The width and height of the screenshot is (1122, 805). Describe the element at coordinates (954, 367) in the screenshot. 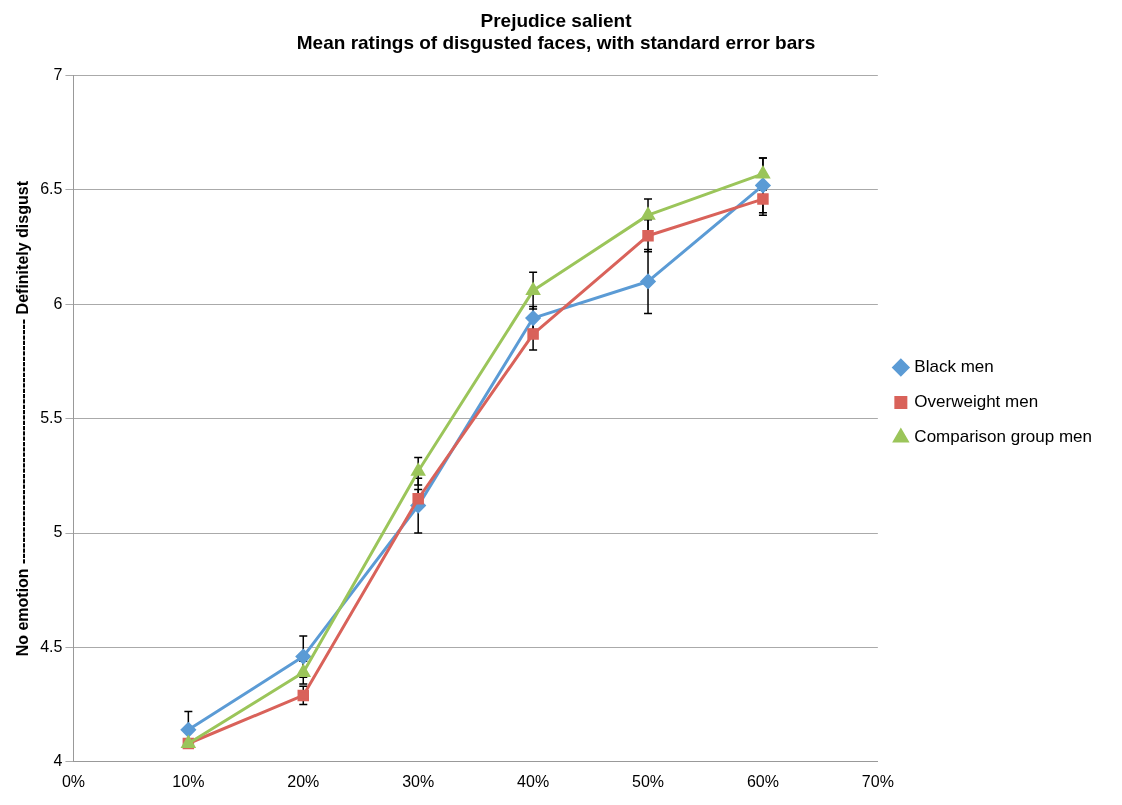

I see `legend-label: Black men` at that location.